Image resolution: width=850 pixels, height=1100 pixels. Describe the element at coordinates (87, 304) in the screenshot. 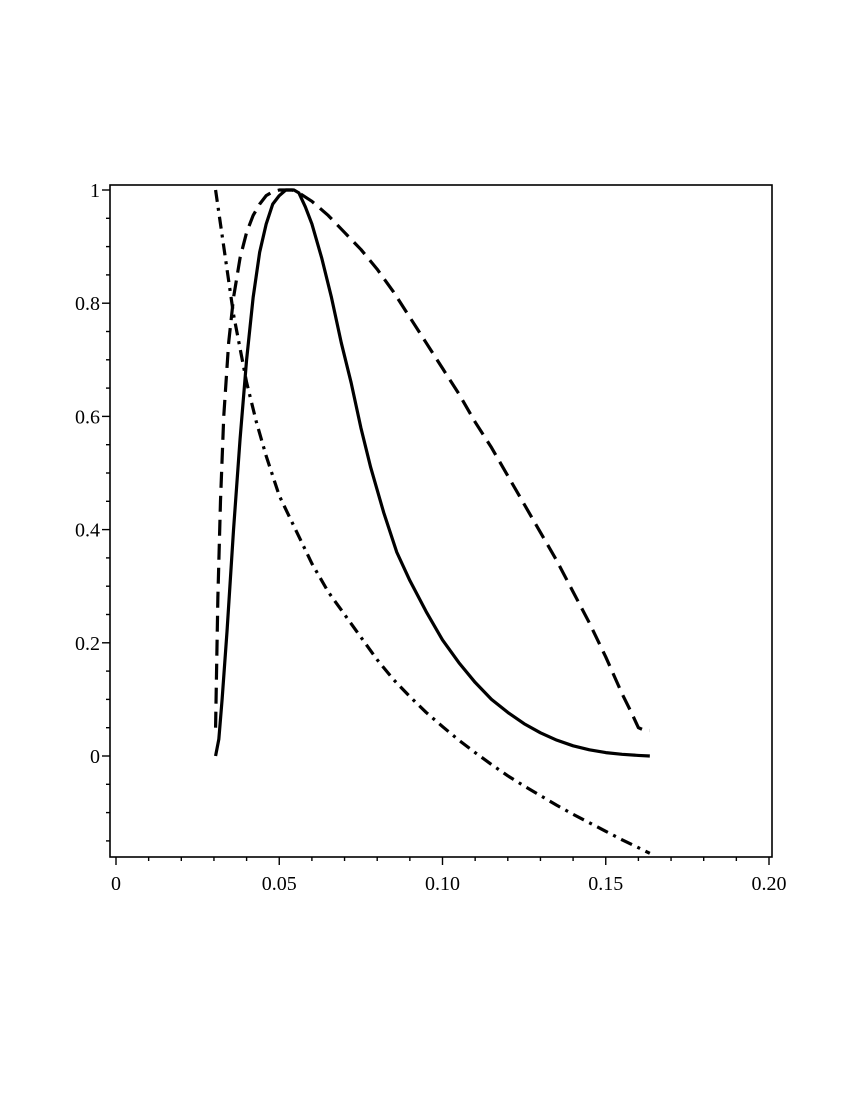

I see `y-tick-label: 0.8` at that location.